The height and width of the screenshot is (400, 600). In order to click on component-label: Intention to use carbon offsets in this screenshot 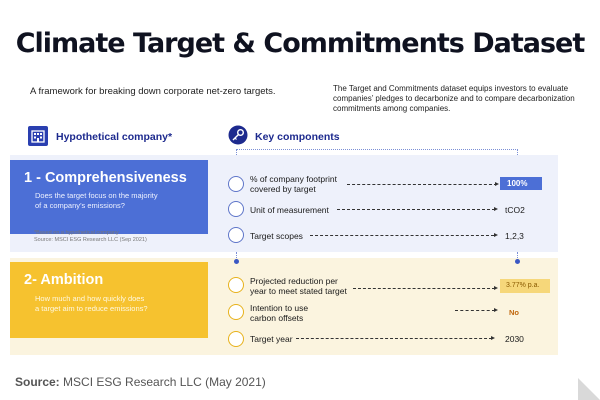, I will do `click(279, 313)`.